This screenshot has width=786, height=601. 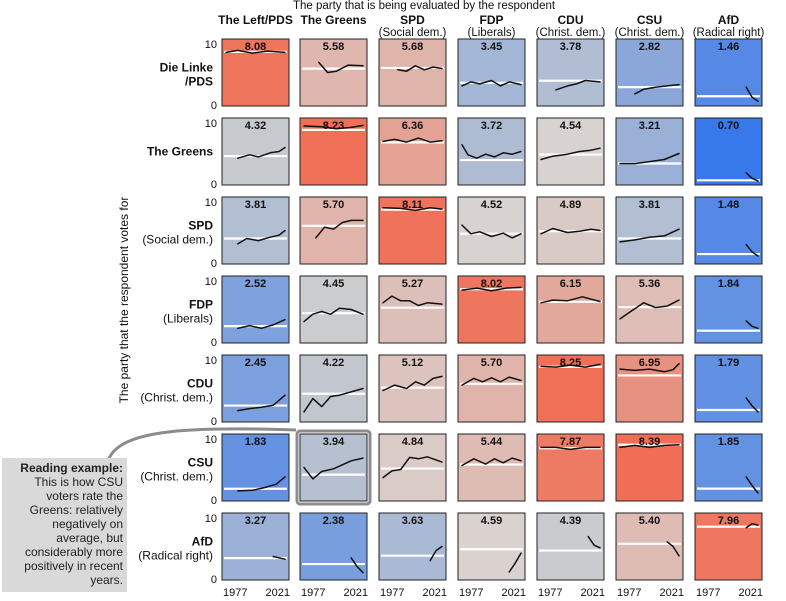 I want to click on mean-value-label: 8.11, so click(x=412, y=205).